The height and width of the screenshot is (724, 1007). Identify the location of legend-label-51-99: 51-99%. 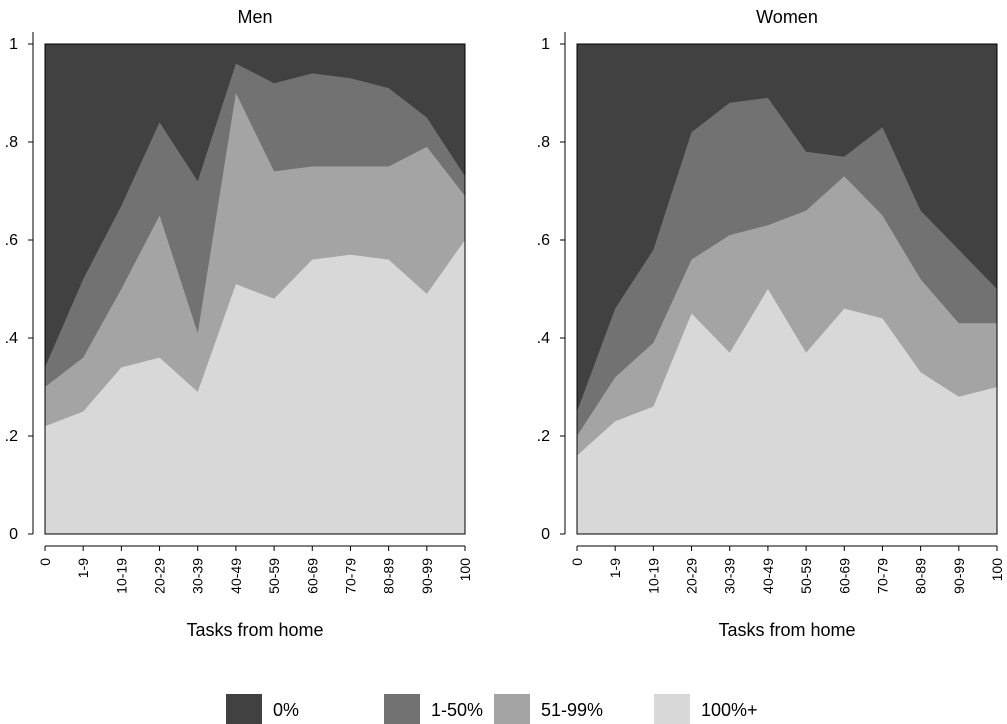
(572, 710).